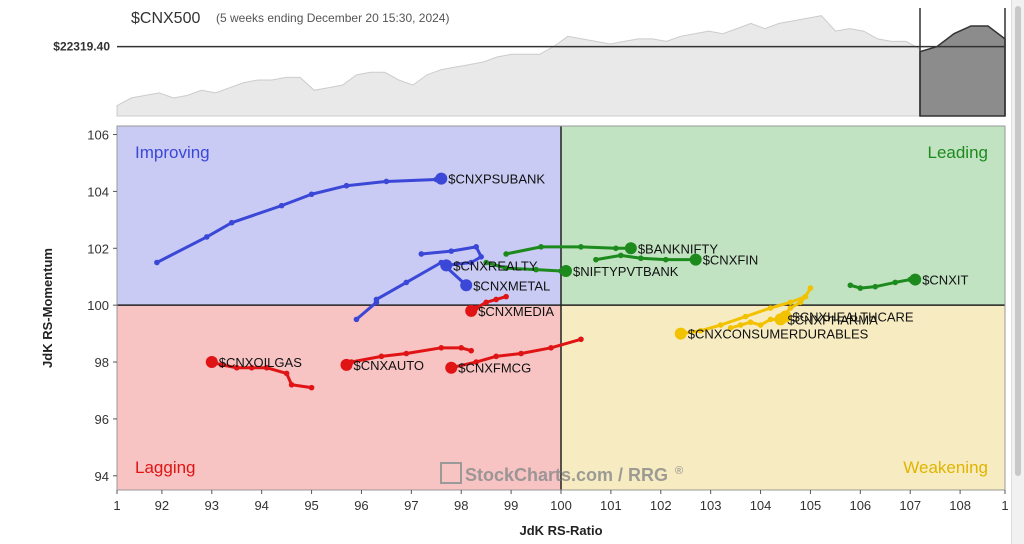  I want to click on quadrant-leading, so click(783, 216).